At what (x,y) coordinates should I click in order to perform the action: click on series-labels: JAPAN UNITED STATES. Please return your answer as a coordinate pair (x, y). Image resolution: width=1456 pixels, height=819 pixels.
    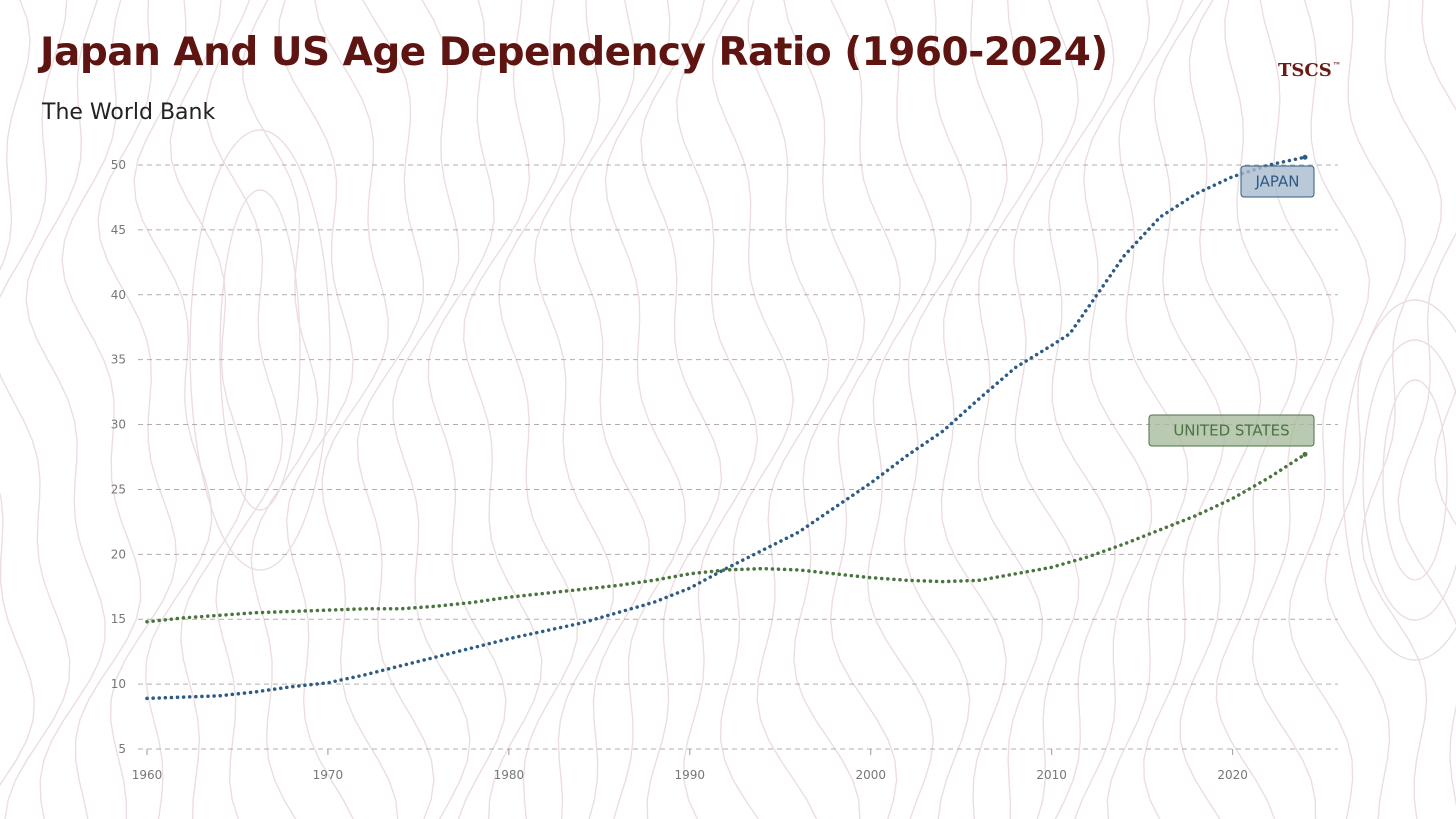
    Looking at the image, I should click on (1231, 306).